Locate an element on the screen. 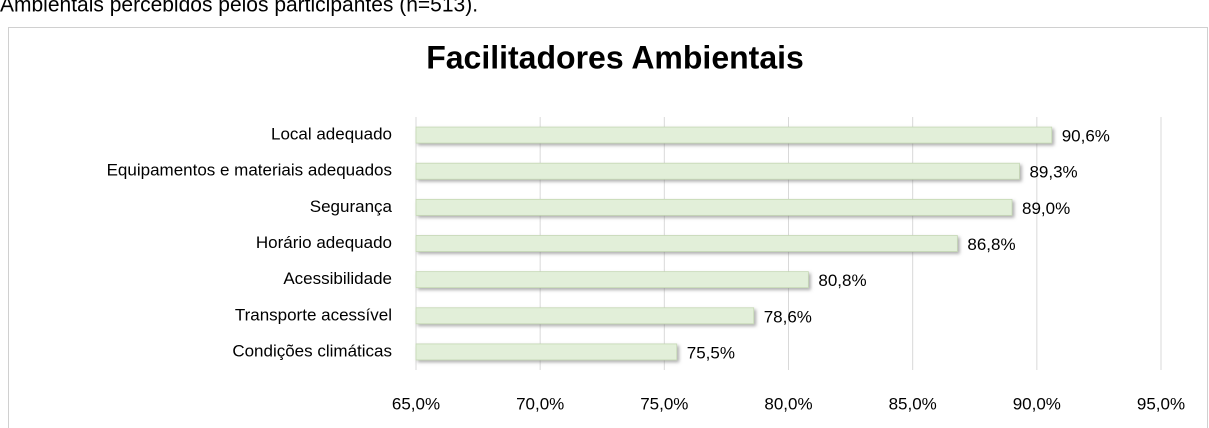 The width and height of the screenshot is (1209, 428). x-tick-label: 80,0% is located at coordinates (788, 403).